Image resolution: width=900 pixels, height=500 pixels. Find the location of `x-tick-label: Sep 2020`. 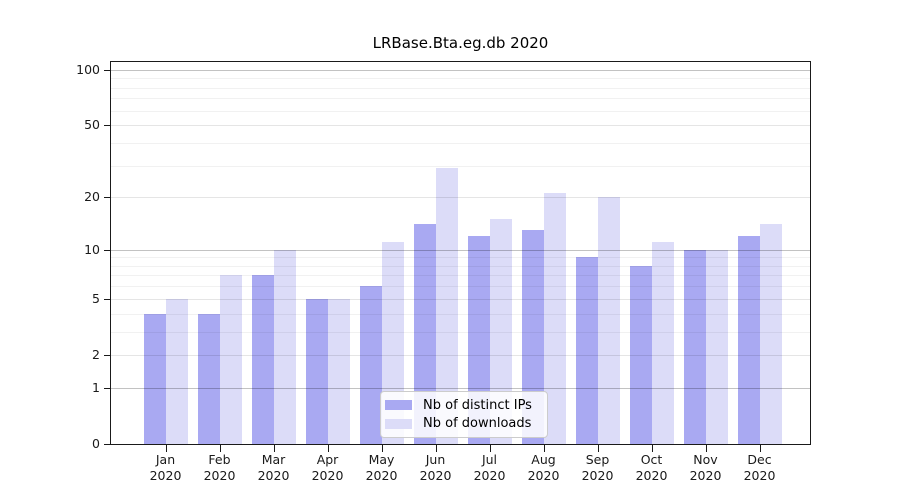

x-tick-label: Sep 2020 is located at coordinates (597, 467).